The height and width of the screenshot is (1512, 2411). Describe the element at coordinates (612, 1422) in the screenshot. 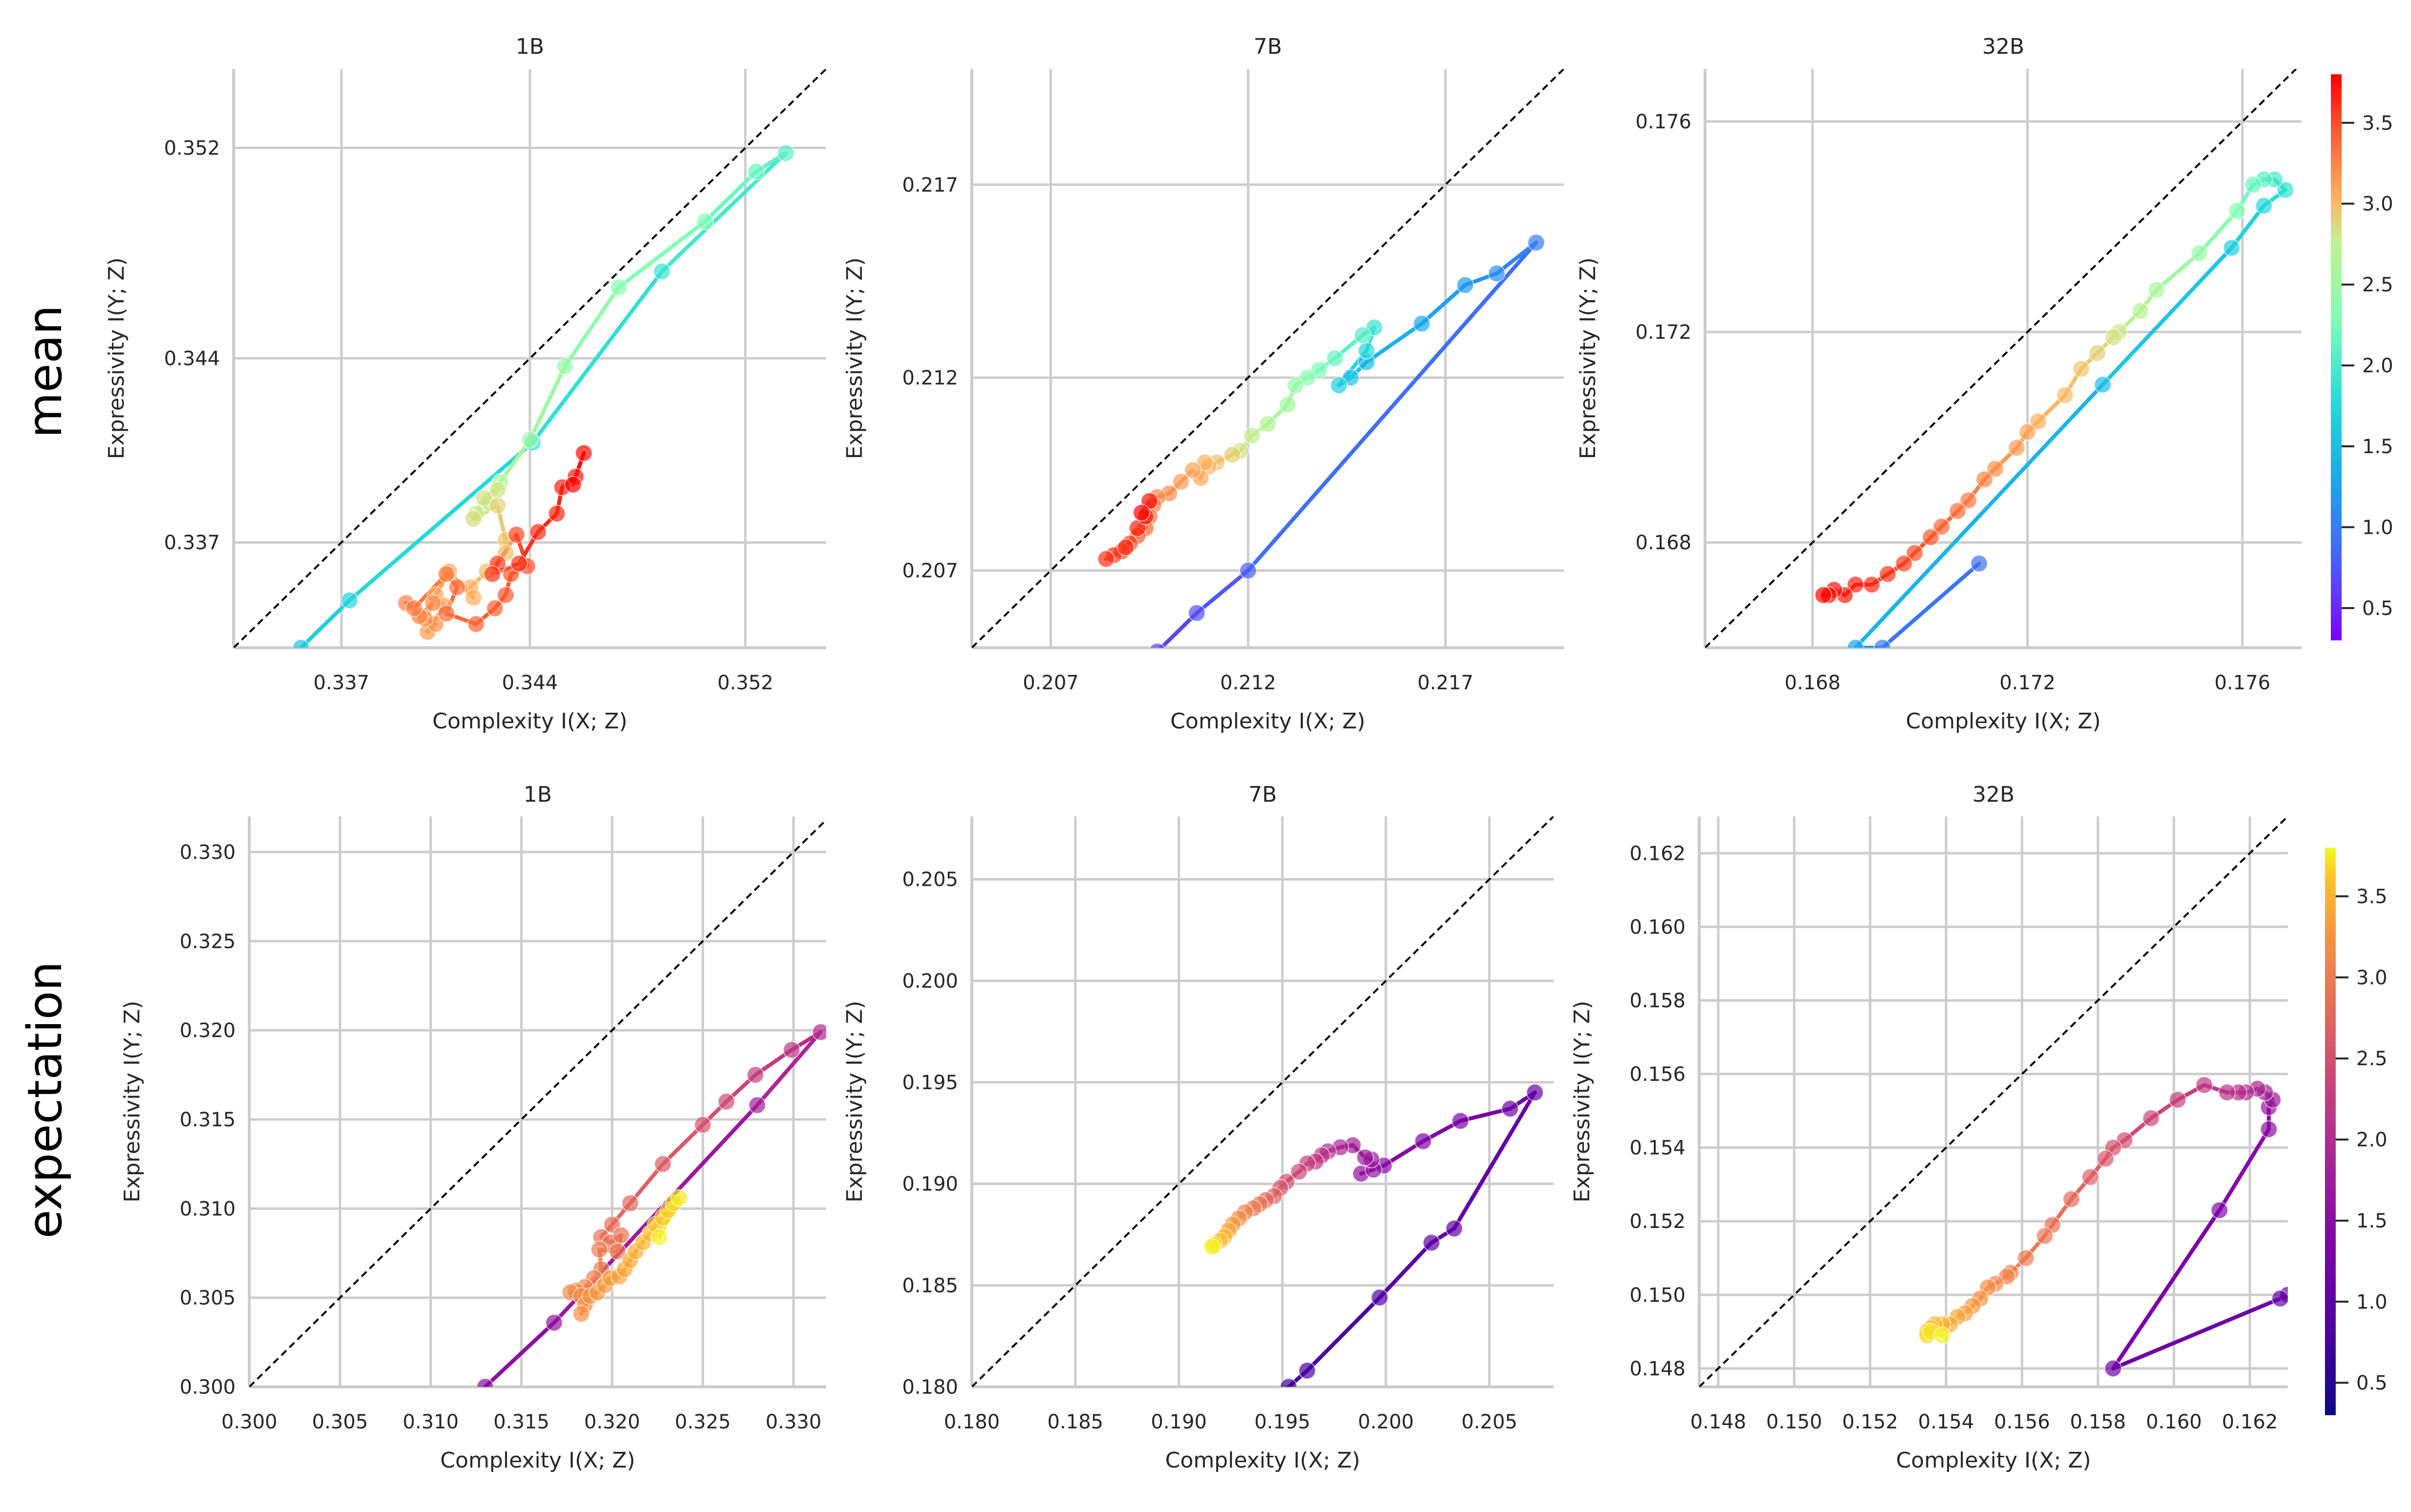

I see `x-tick-label: 0.320` at that location.